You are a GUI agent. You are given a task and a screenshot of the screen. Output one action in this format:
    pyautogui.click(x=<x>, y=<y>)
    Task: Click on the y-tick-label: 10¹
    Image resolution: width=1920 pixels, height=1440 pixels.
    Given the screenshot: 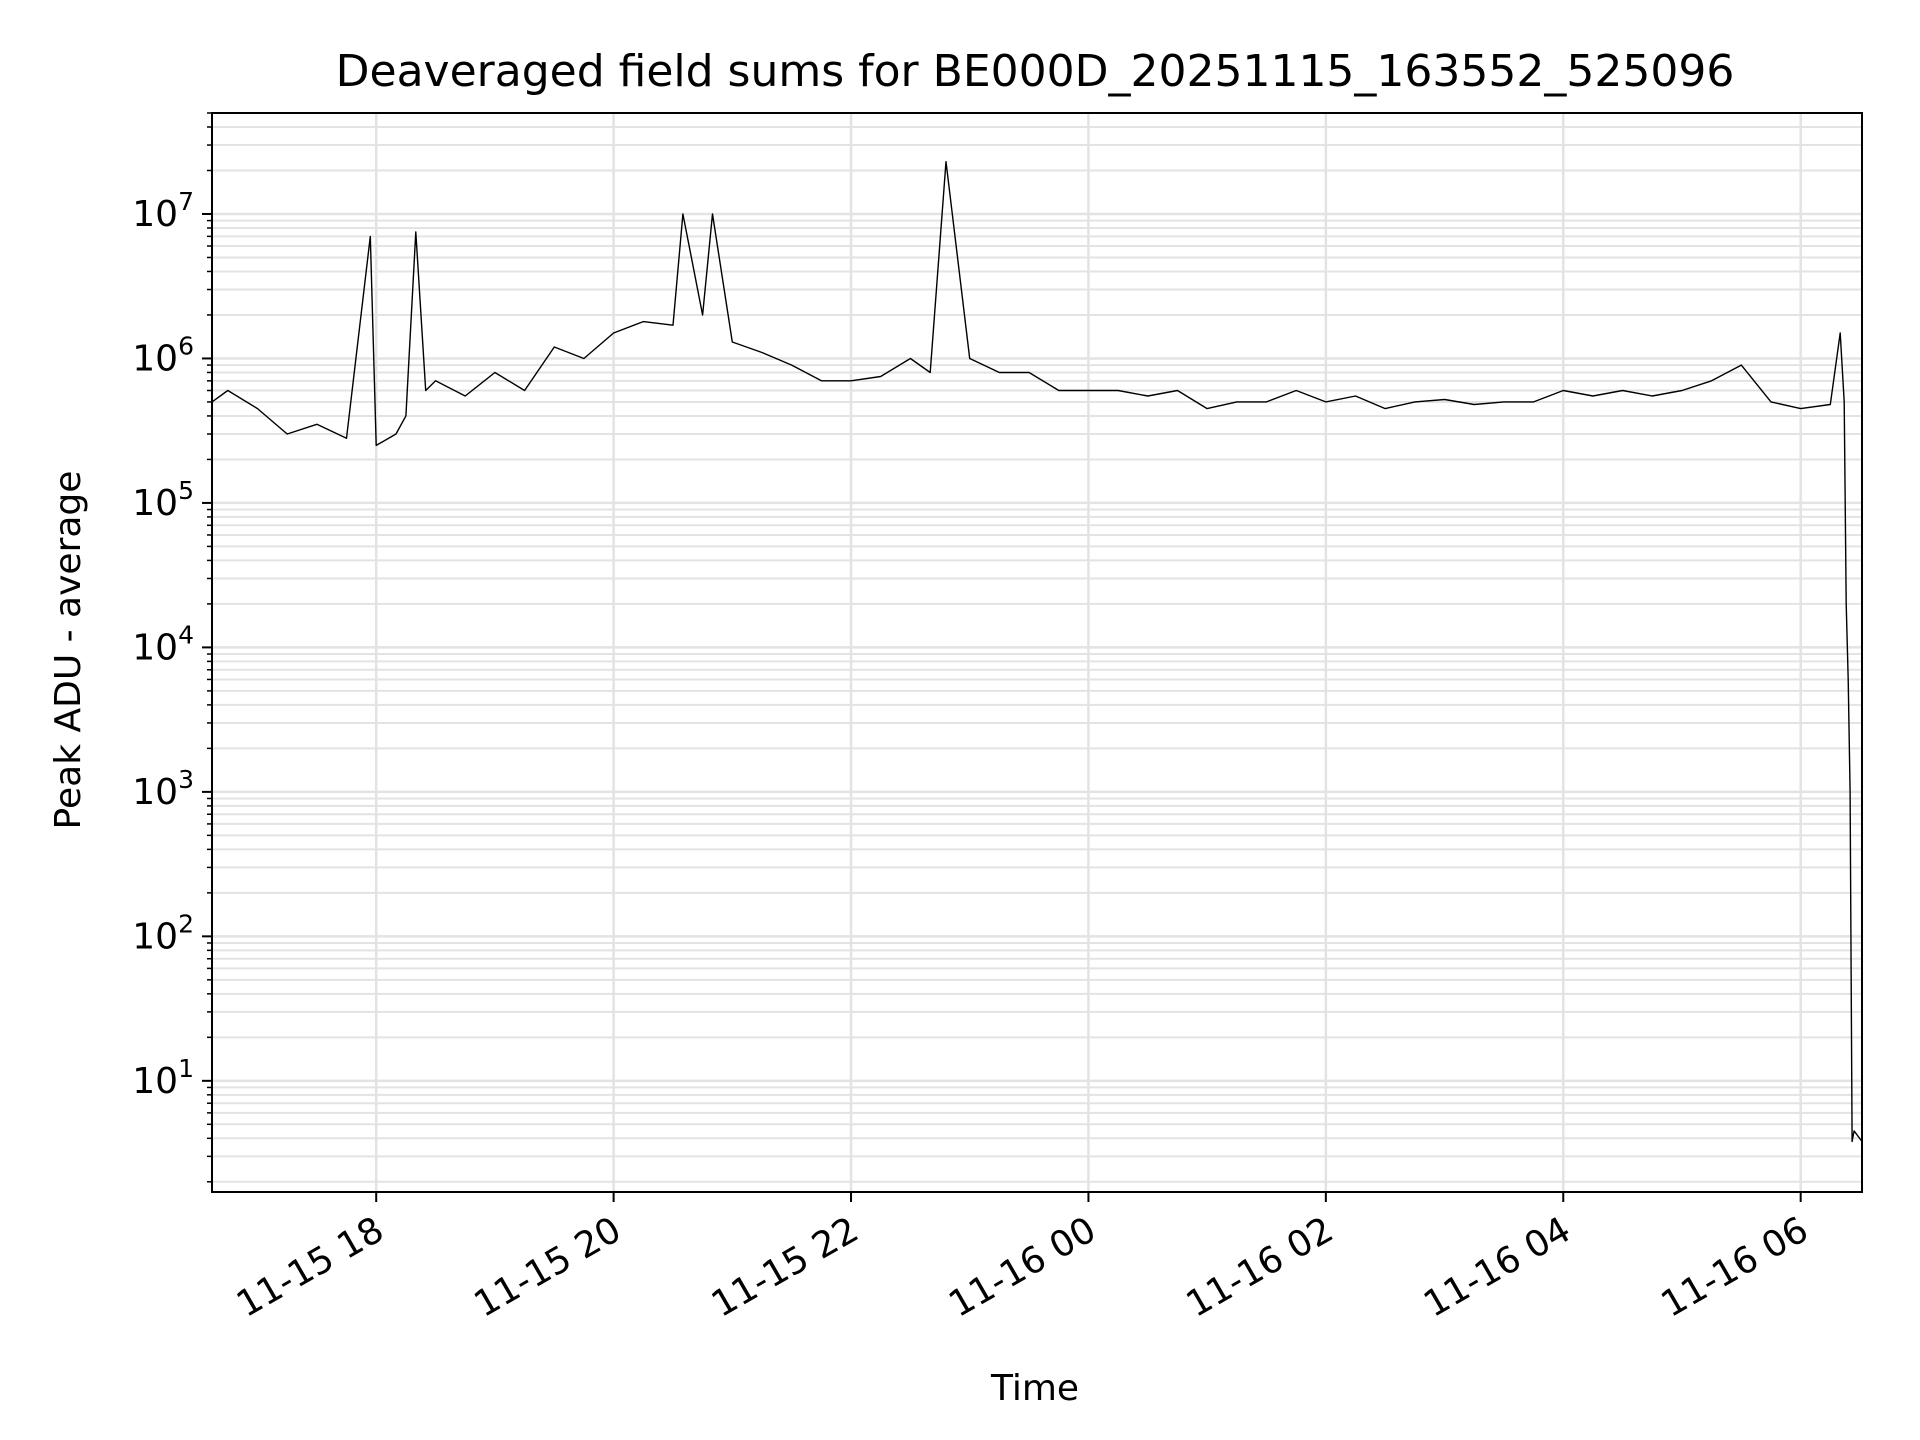 What is the action you would take?
    pyautogui.click(x=163, y=1078)
    